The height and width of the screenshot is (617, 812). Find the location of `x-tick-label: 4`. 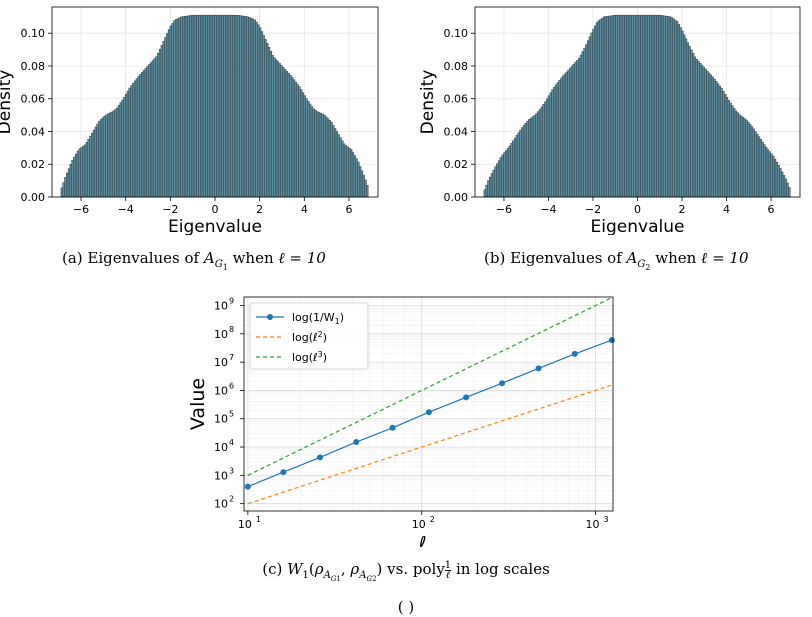

x-tick-label: 4 is located at coordinates (726, 209).